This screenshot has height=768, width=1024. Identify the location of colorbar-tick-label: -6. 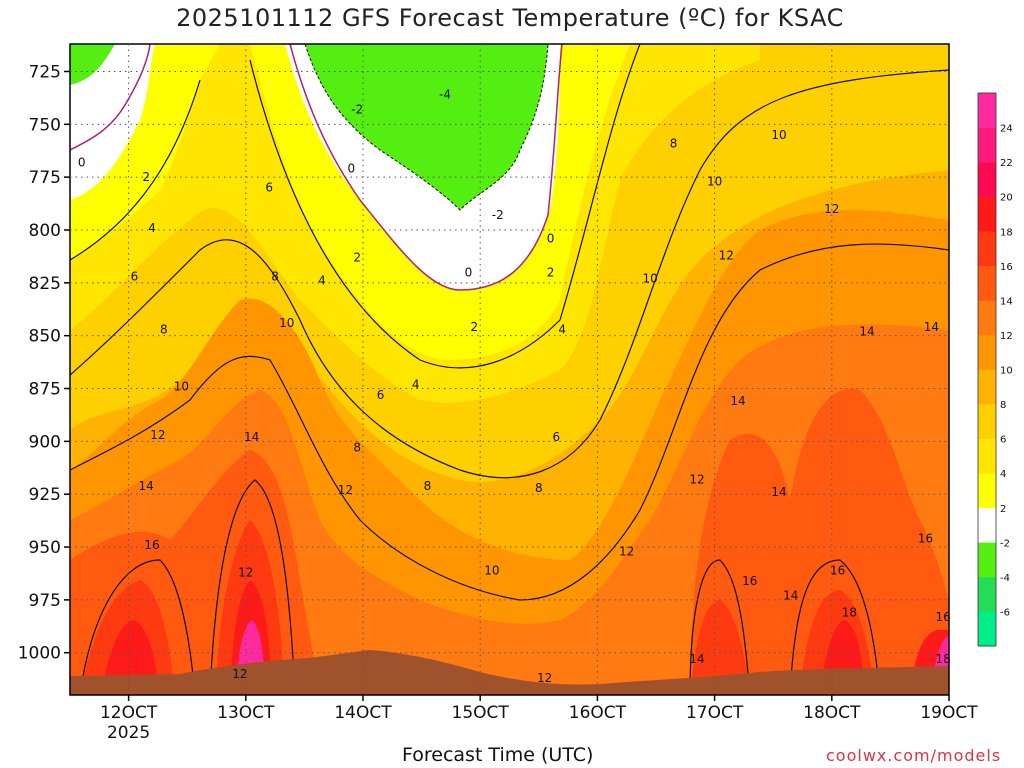
(1005, 612).